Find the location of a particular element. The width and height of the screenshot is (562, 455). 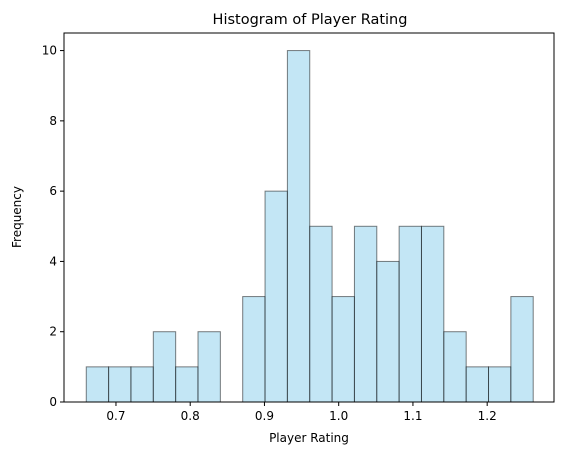

chart-title: Histogram of Player Rating is located at coordinates (310, 20).